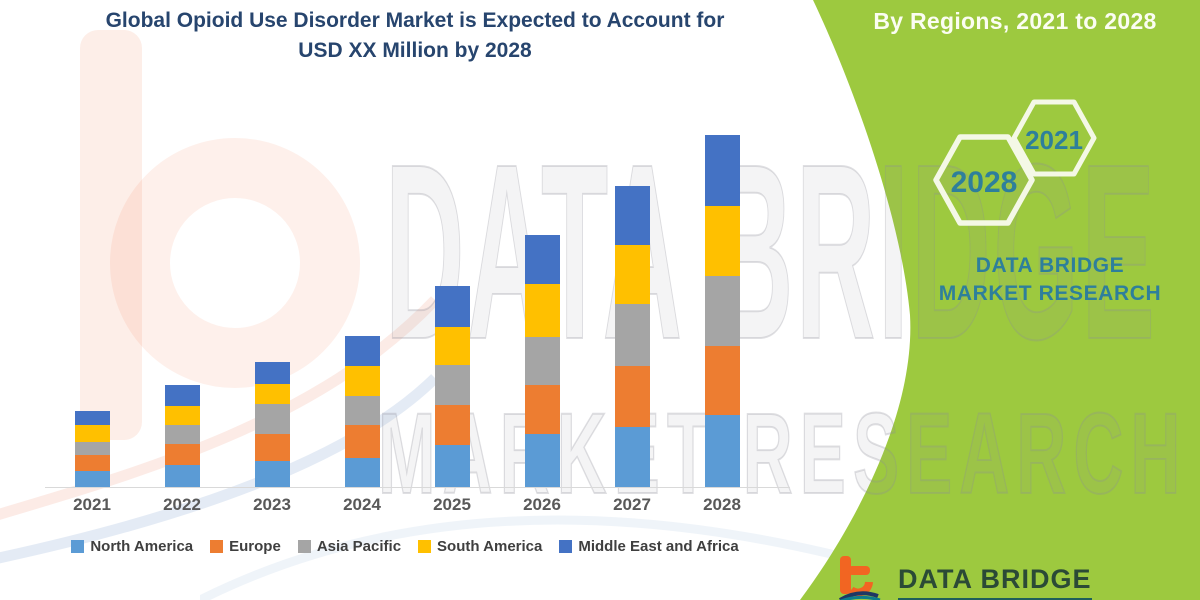 This screenshot has width=1200, height=600. I want to click on hexagon-2028, so click(984, 180).